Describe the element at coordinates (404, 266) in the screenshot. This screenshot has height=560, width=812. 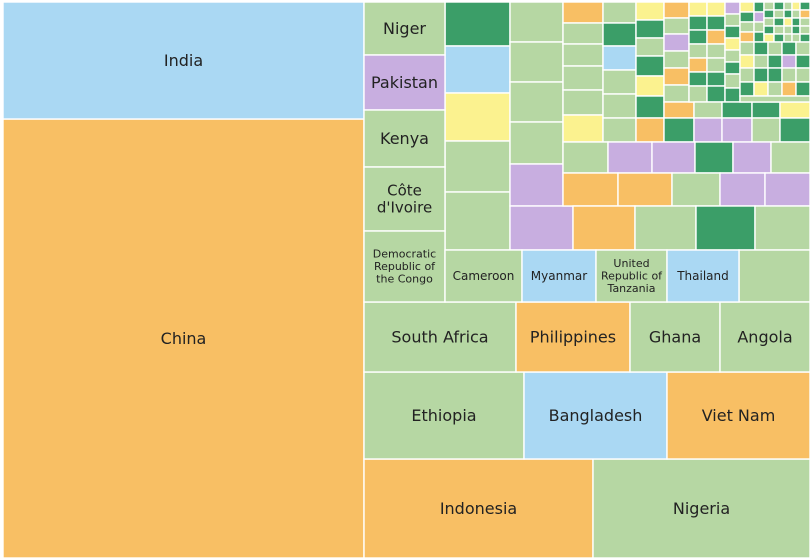
I see `treemap-tile-democratic-republic-of-the-congo` at that location.